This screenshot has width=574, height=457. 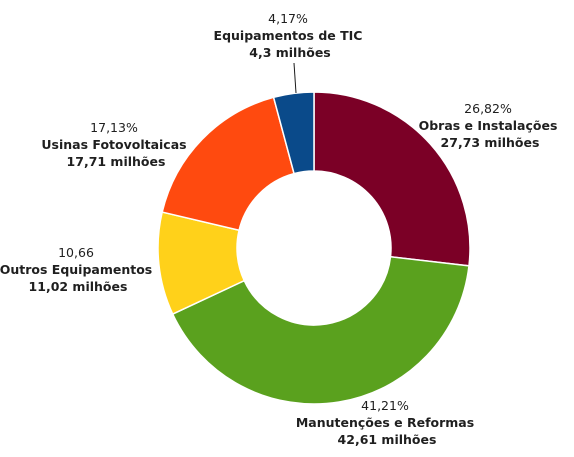 I want to click on slice-percent-label: 4,17%, so click(x=288, y=18).